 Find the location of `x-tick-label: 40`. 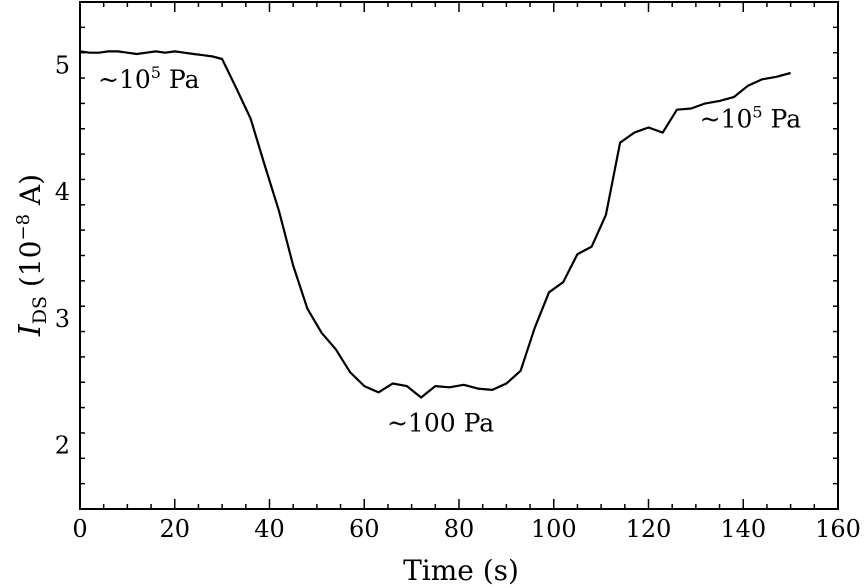

x-tick-label: 40 is located at coordinates (269, 529).